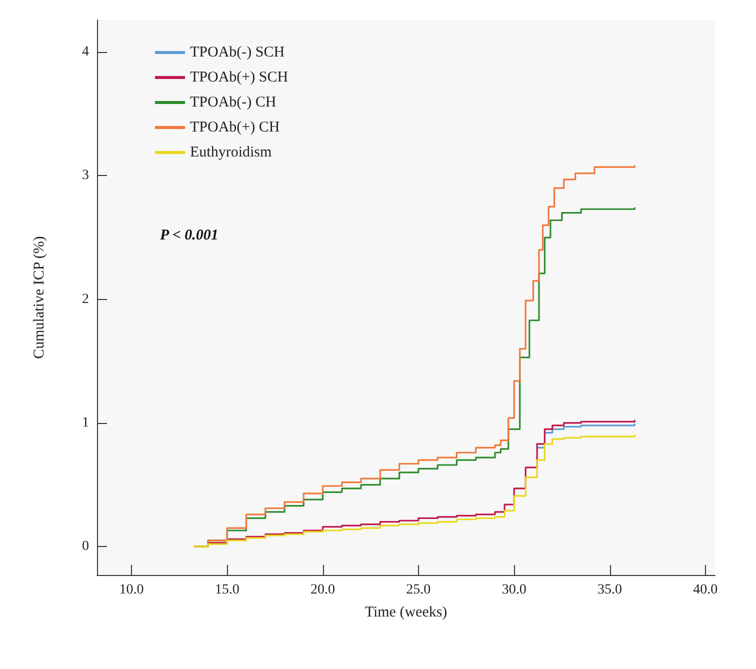  Describe the element at coordinates (85, 422) in the screenshot. I see `y-tick-label: 1` at that location.